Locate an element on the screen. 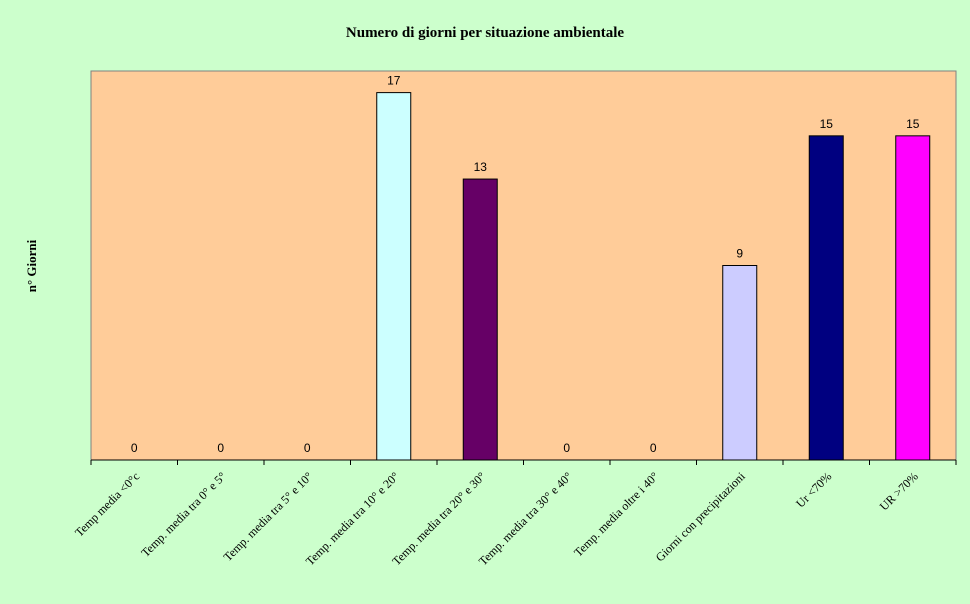  x-tick-label: Temp. media tra 10° e 20° is located at coordinates (352, 518).